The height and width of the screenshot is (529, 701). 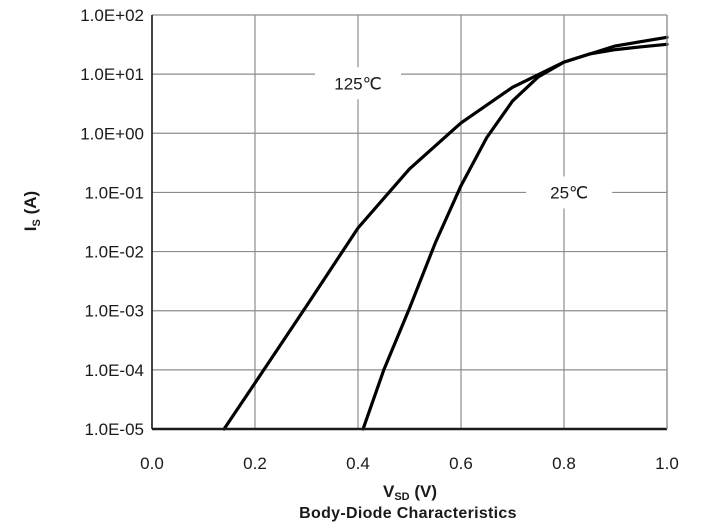 What do you see at coordinates (408, 513) in the screenshot?
I see `chart-title: Body-Diode Characteristics` at bounding box center [408, 513].